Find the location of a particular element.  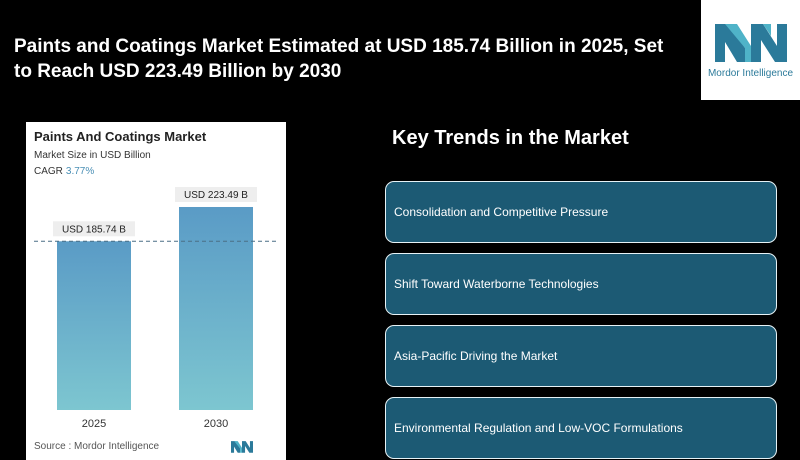

data-label-bg-2025 is located at coordinates (94, 229).